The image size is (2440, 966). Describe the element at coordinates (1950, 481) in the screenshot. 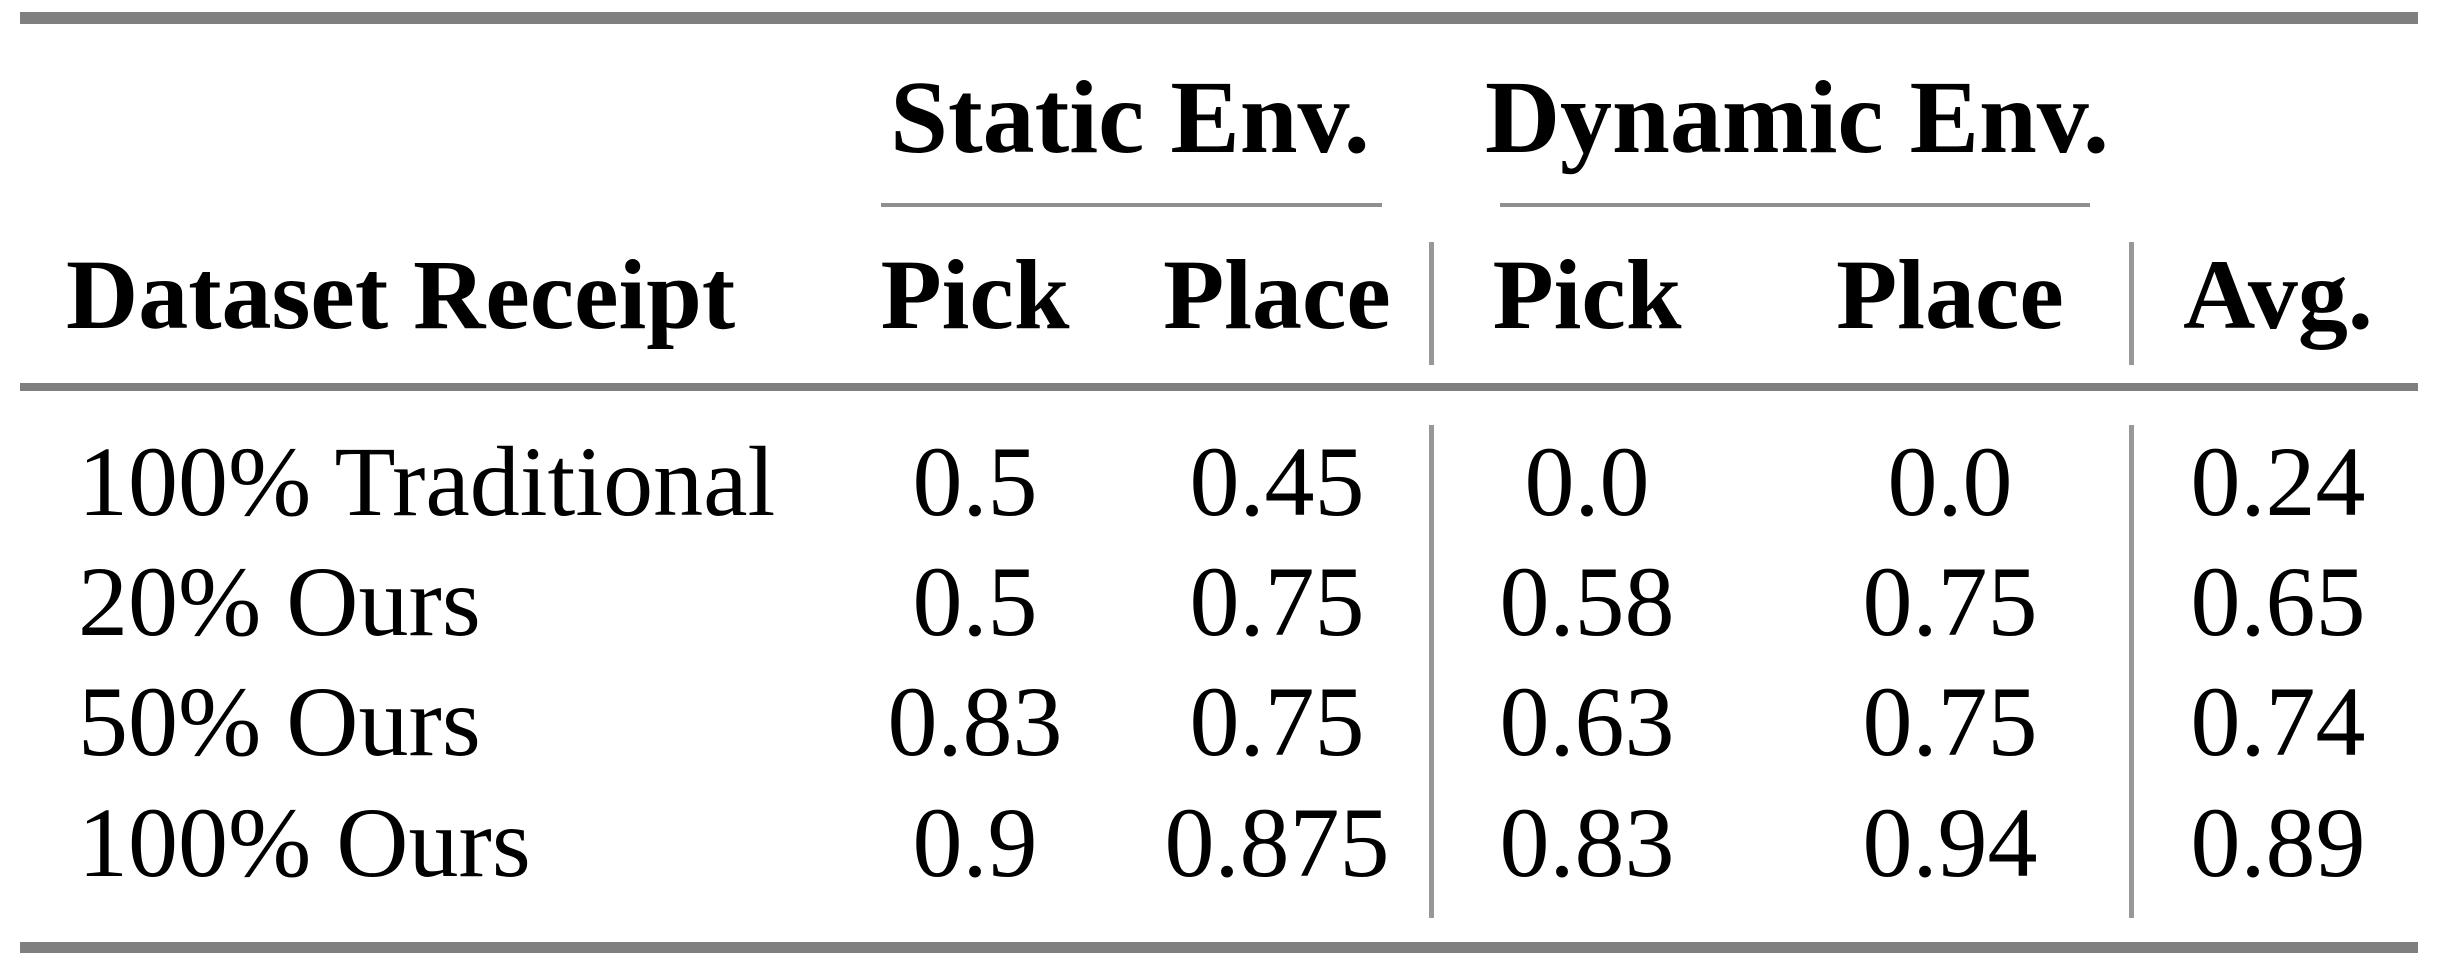

I see `row1-dynamic-place: 0.0` at that location.